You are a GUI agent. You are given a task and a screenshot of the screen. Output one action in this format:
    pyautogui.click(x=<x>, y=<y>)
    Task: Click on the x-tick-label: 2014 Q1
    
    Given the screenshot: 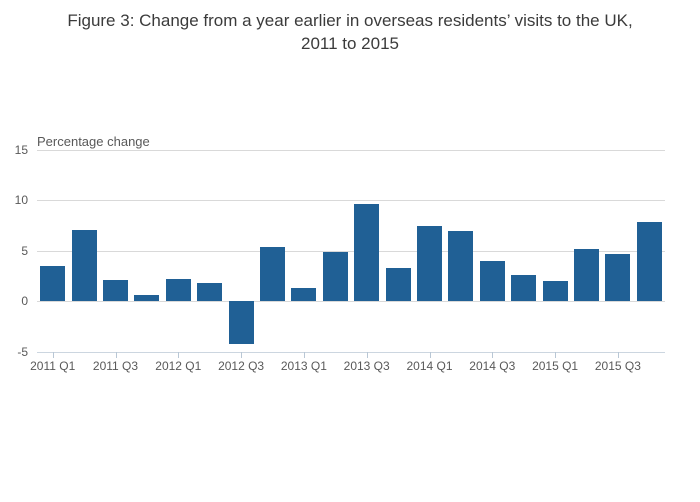 What is the action you would take?
    pyautogui.click(x=429, y=366)
    